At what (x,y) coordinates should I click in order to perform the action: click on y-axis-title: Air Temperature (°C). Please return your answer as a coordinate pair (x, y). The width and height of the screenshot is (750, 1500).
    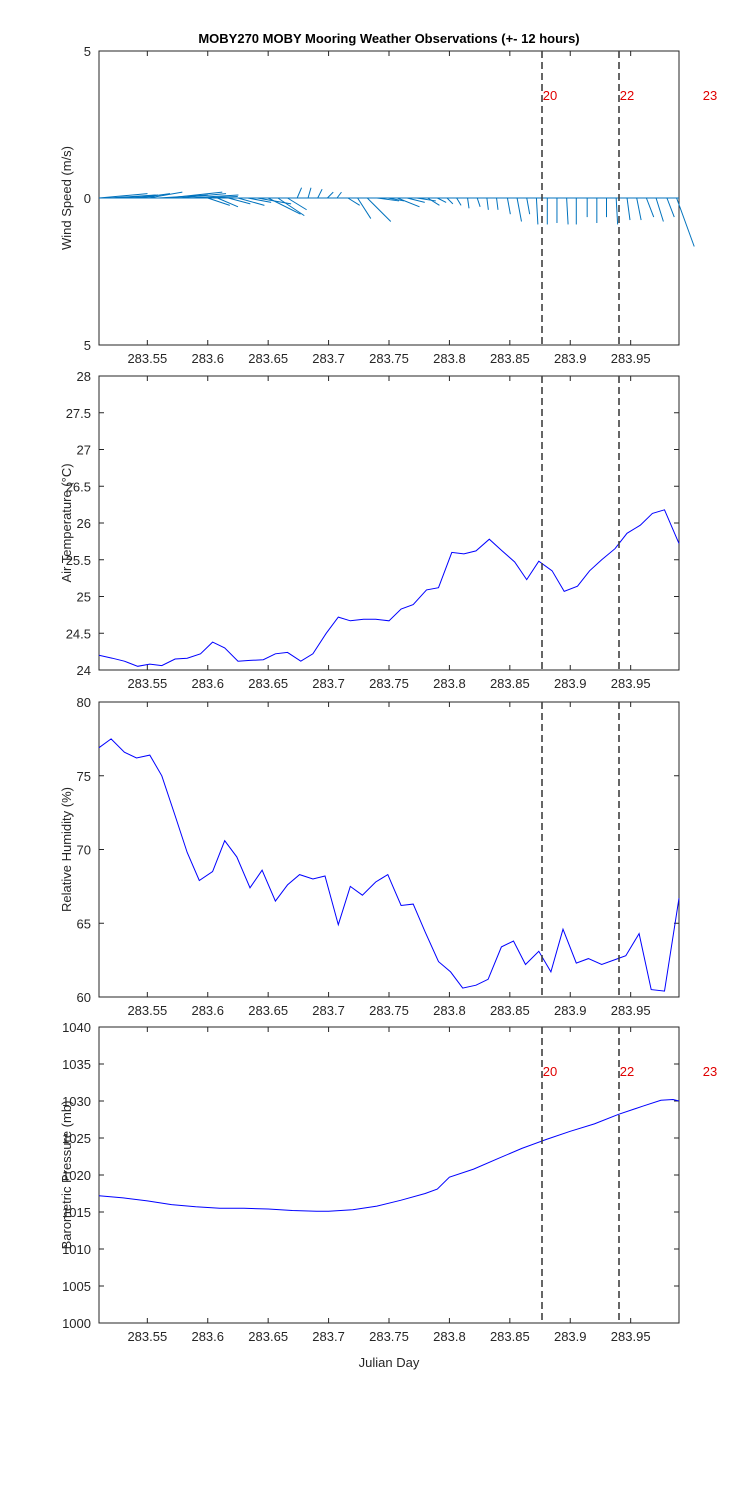
    Looking at the image, I should click on (66, 522).